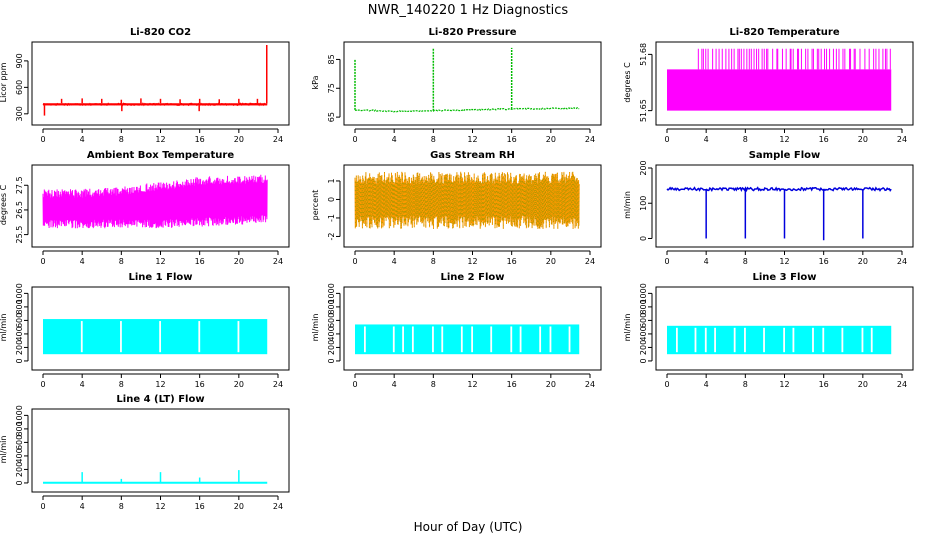 The width and height of the screenshot is (936, 540). I want to click on panel-gas-stream-rh: Gas Stream RH 0 4 8 12 16 20 24 -2 -1 0 1 percent, so click(456, 208).